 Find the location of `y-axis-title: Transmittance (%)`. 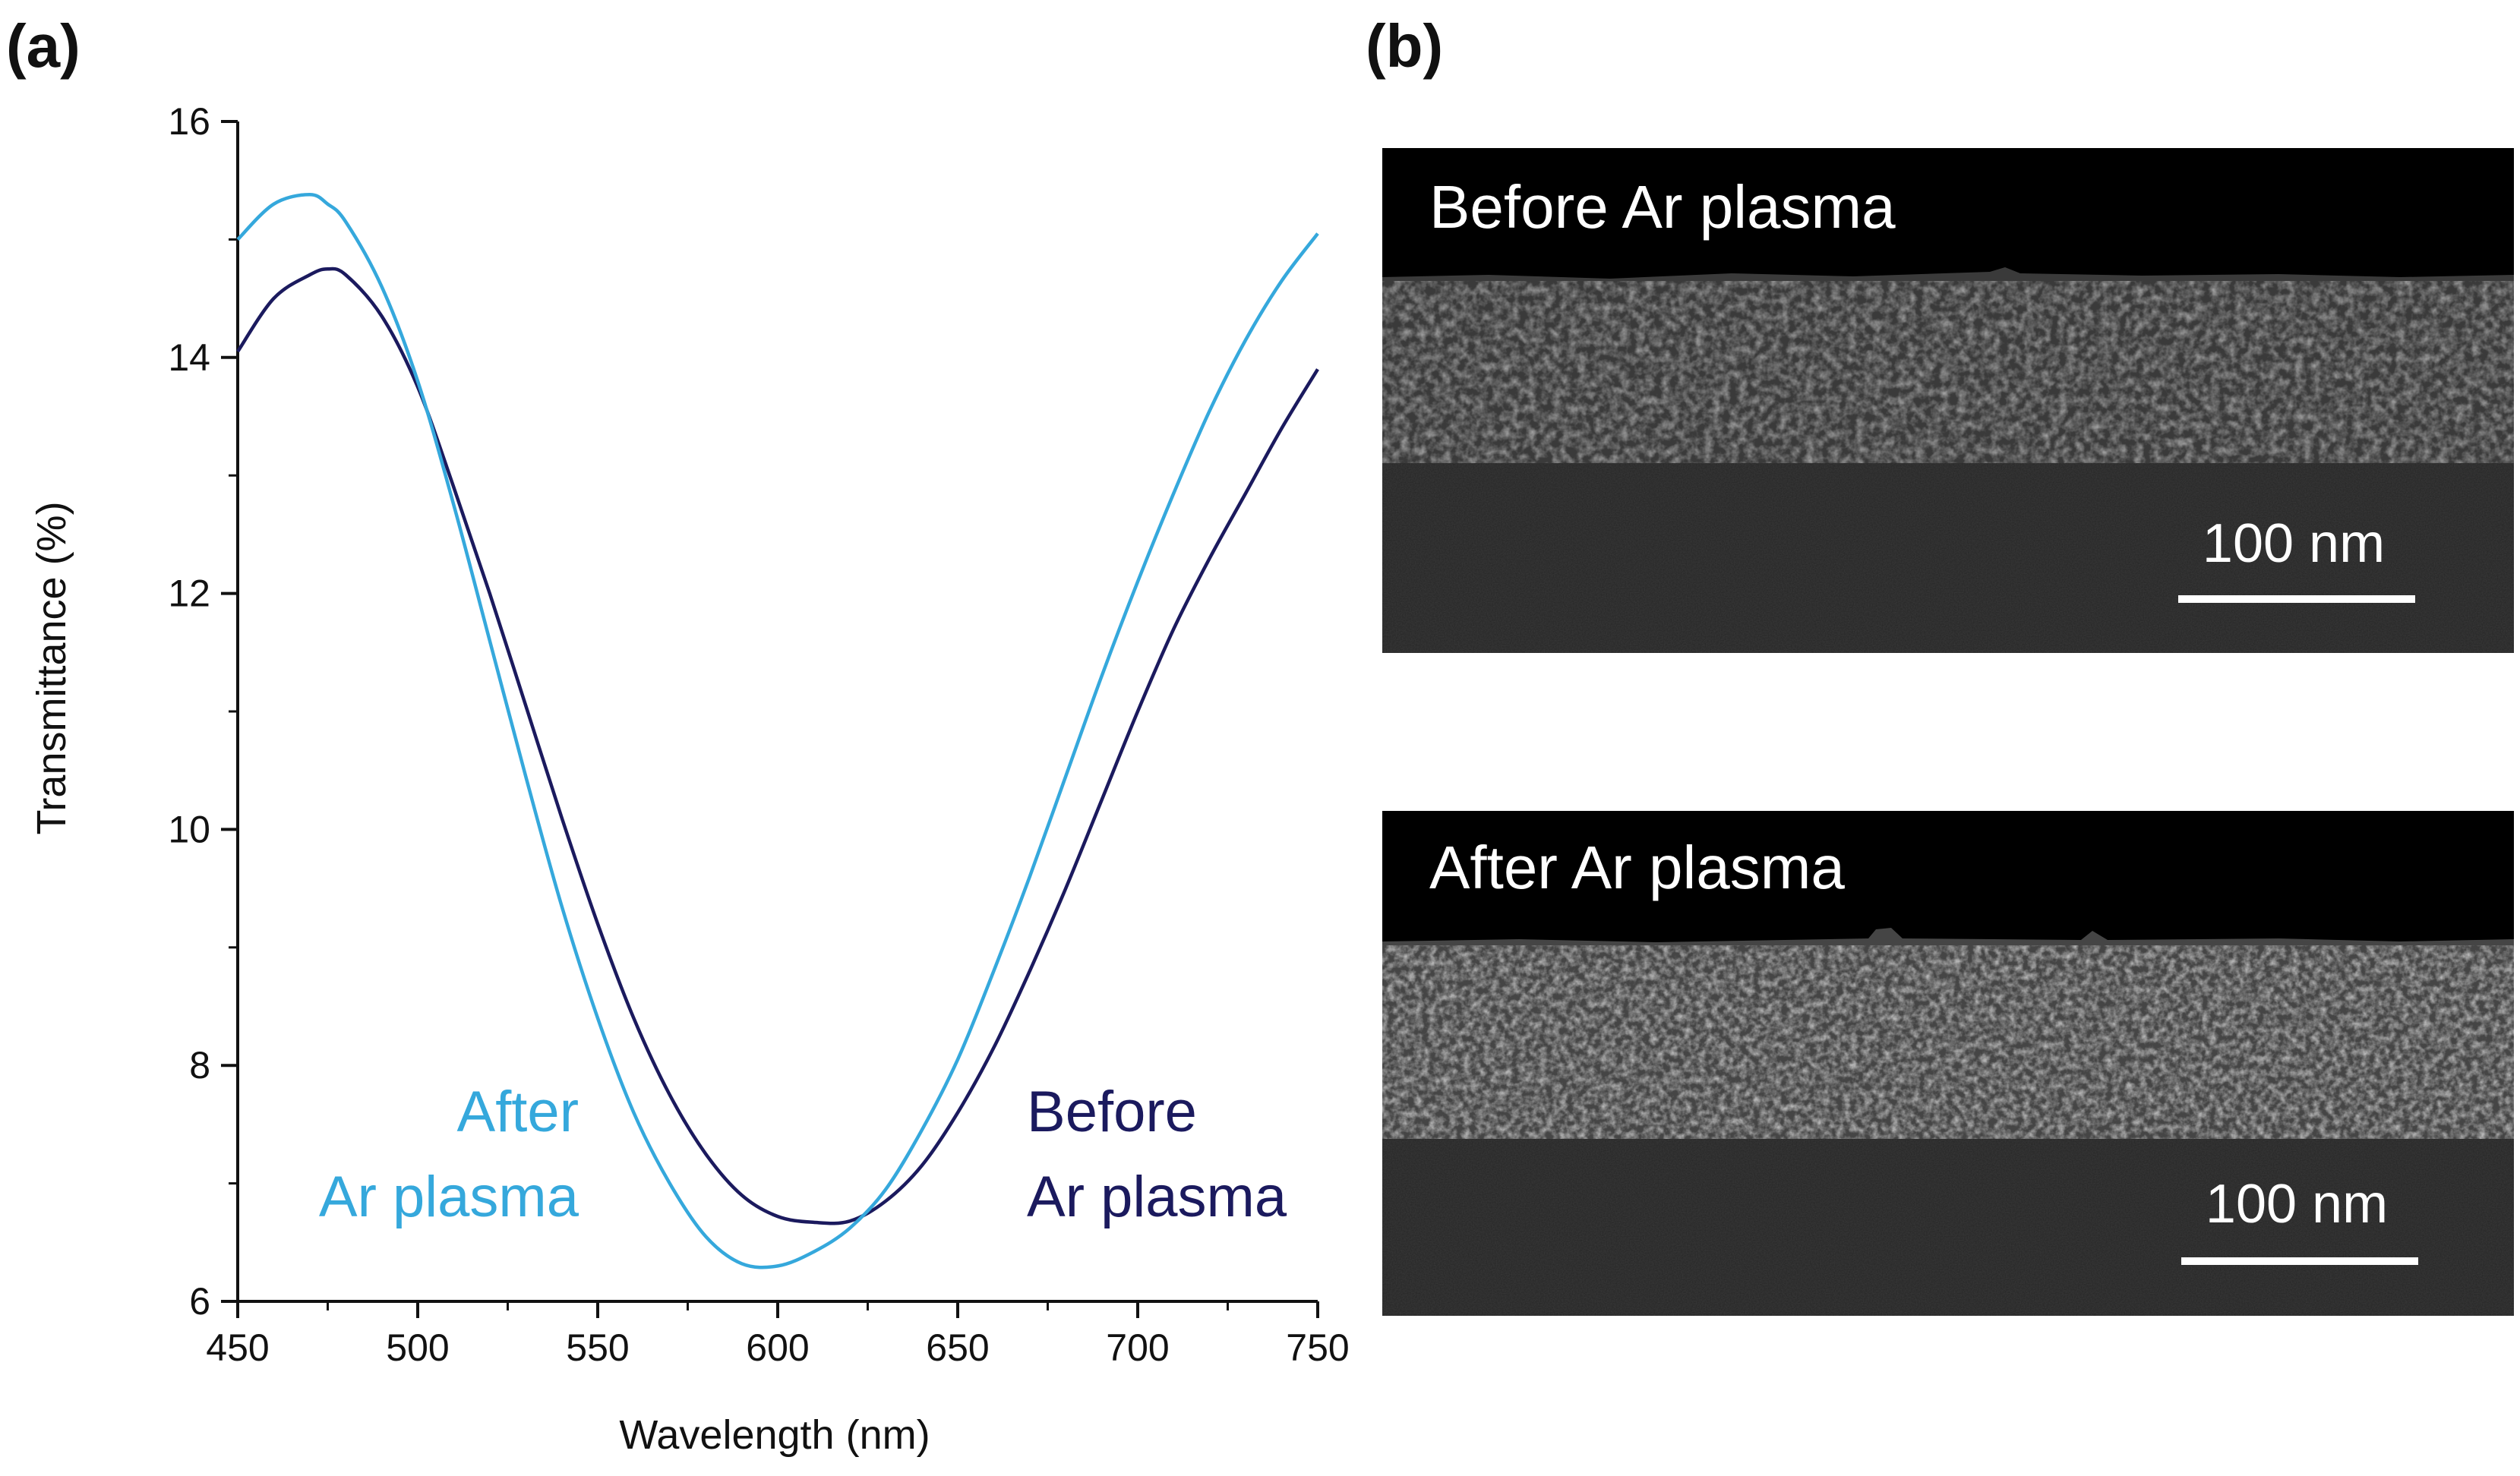

y-axis-title: Transmittance (%) is located at coordinates (52, 668).